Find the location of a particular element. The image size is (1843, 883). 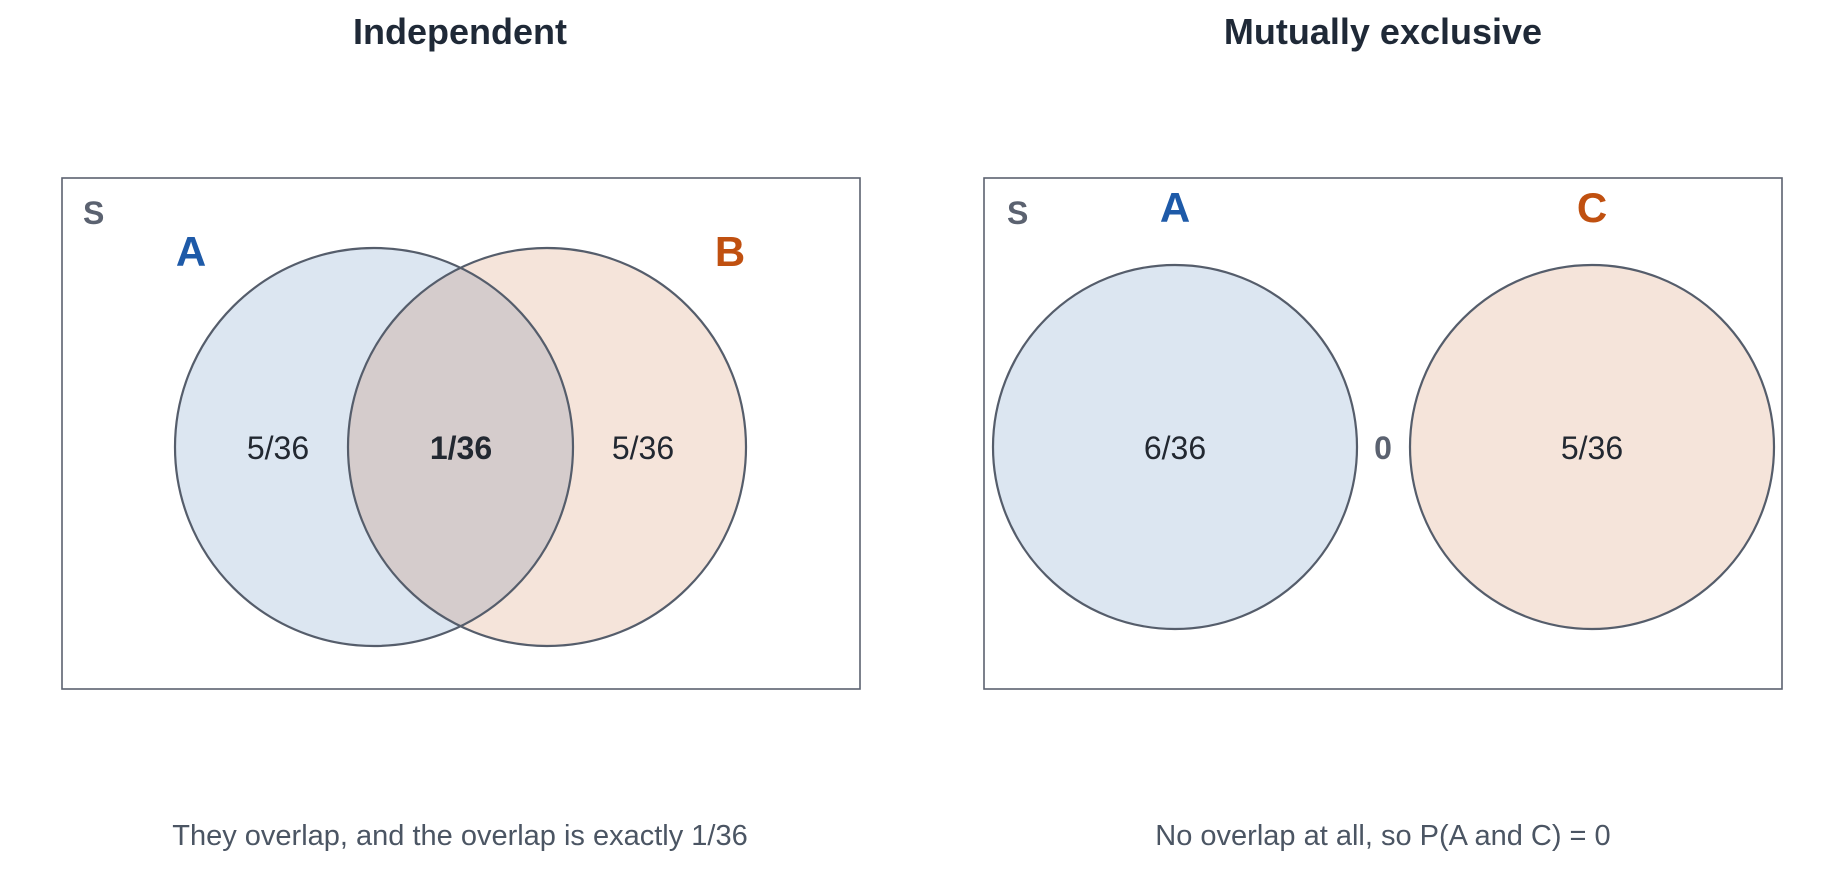

mutually-exclusive-title: Mutually exclusive is located at coordinates (1383, 31).